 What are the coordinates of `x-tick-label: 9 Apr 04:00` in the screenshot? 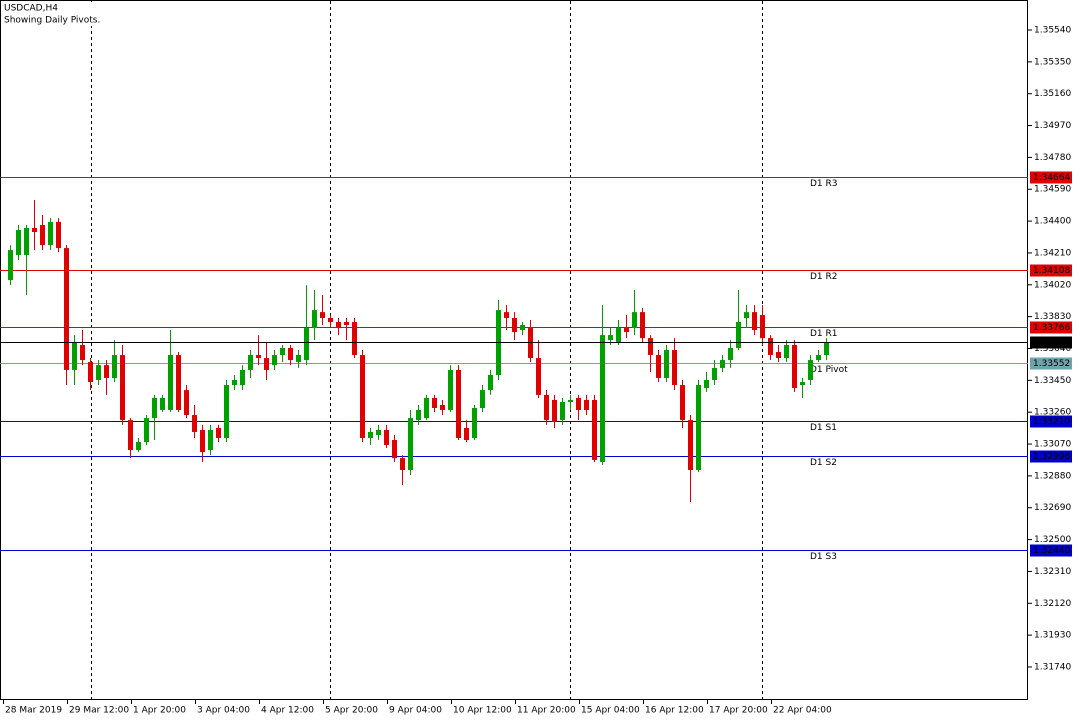 It's located at (415, 711).